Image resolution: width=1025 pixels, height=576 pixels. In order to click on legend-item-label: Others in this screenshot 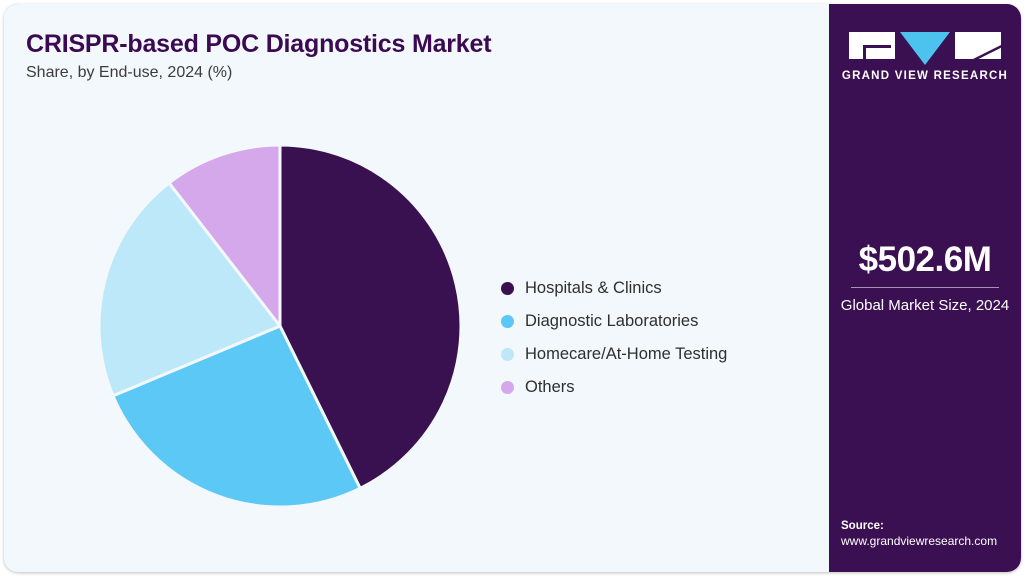, I will do `click(550, 387)`.